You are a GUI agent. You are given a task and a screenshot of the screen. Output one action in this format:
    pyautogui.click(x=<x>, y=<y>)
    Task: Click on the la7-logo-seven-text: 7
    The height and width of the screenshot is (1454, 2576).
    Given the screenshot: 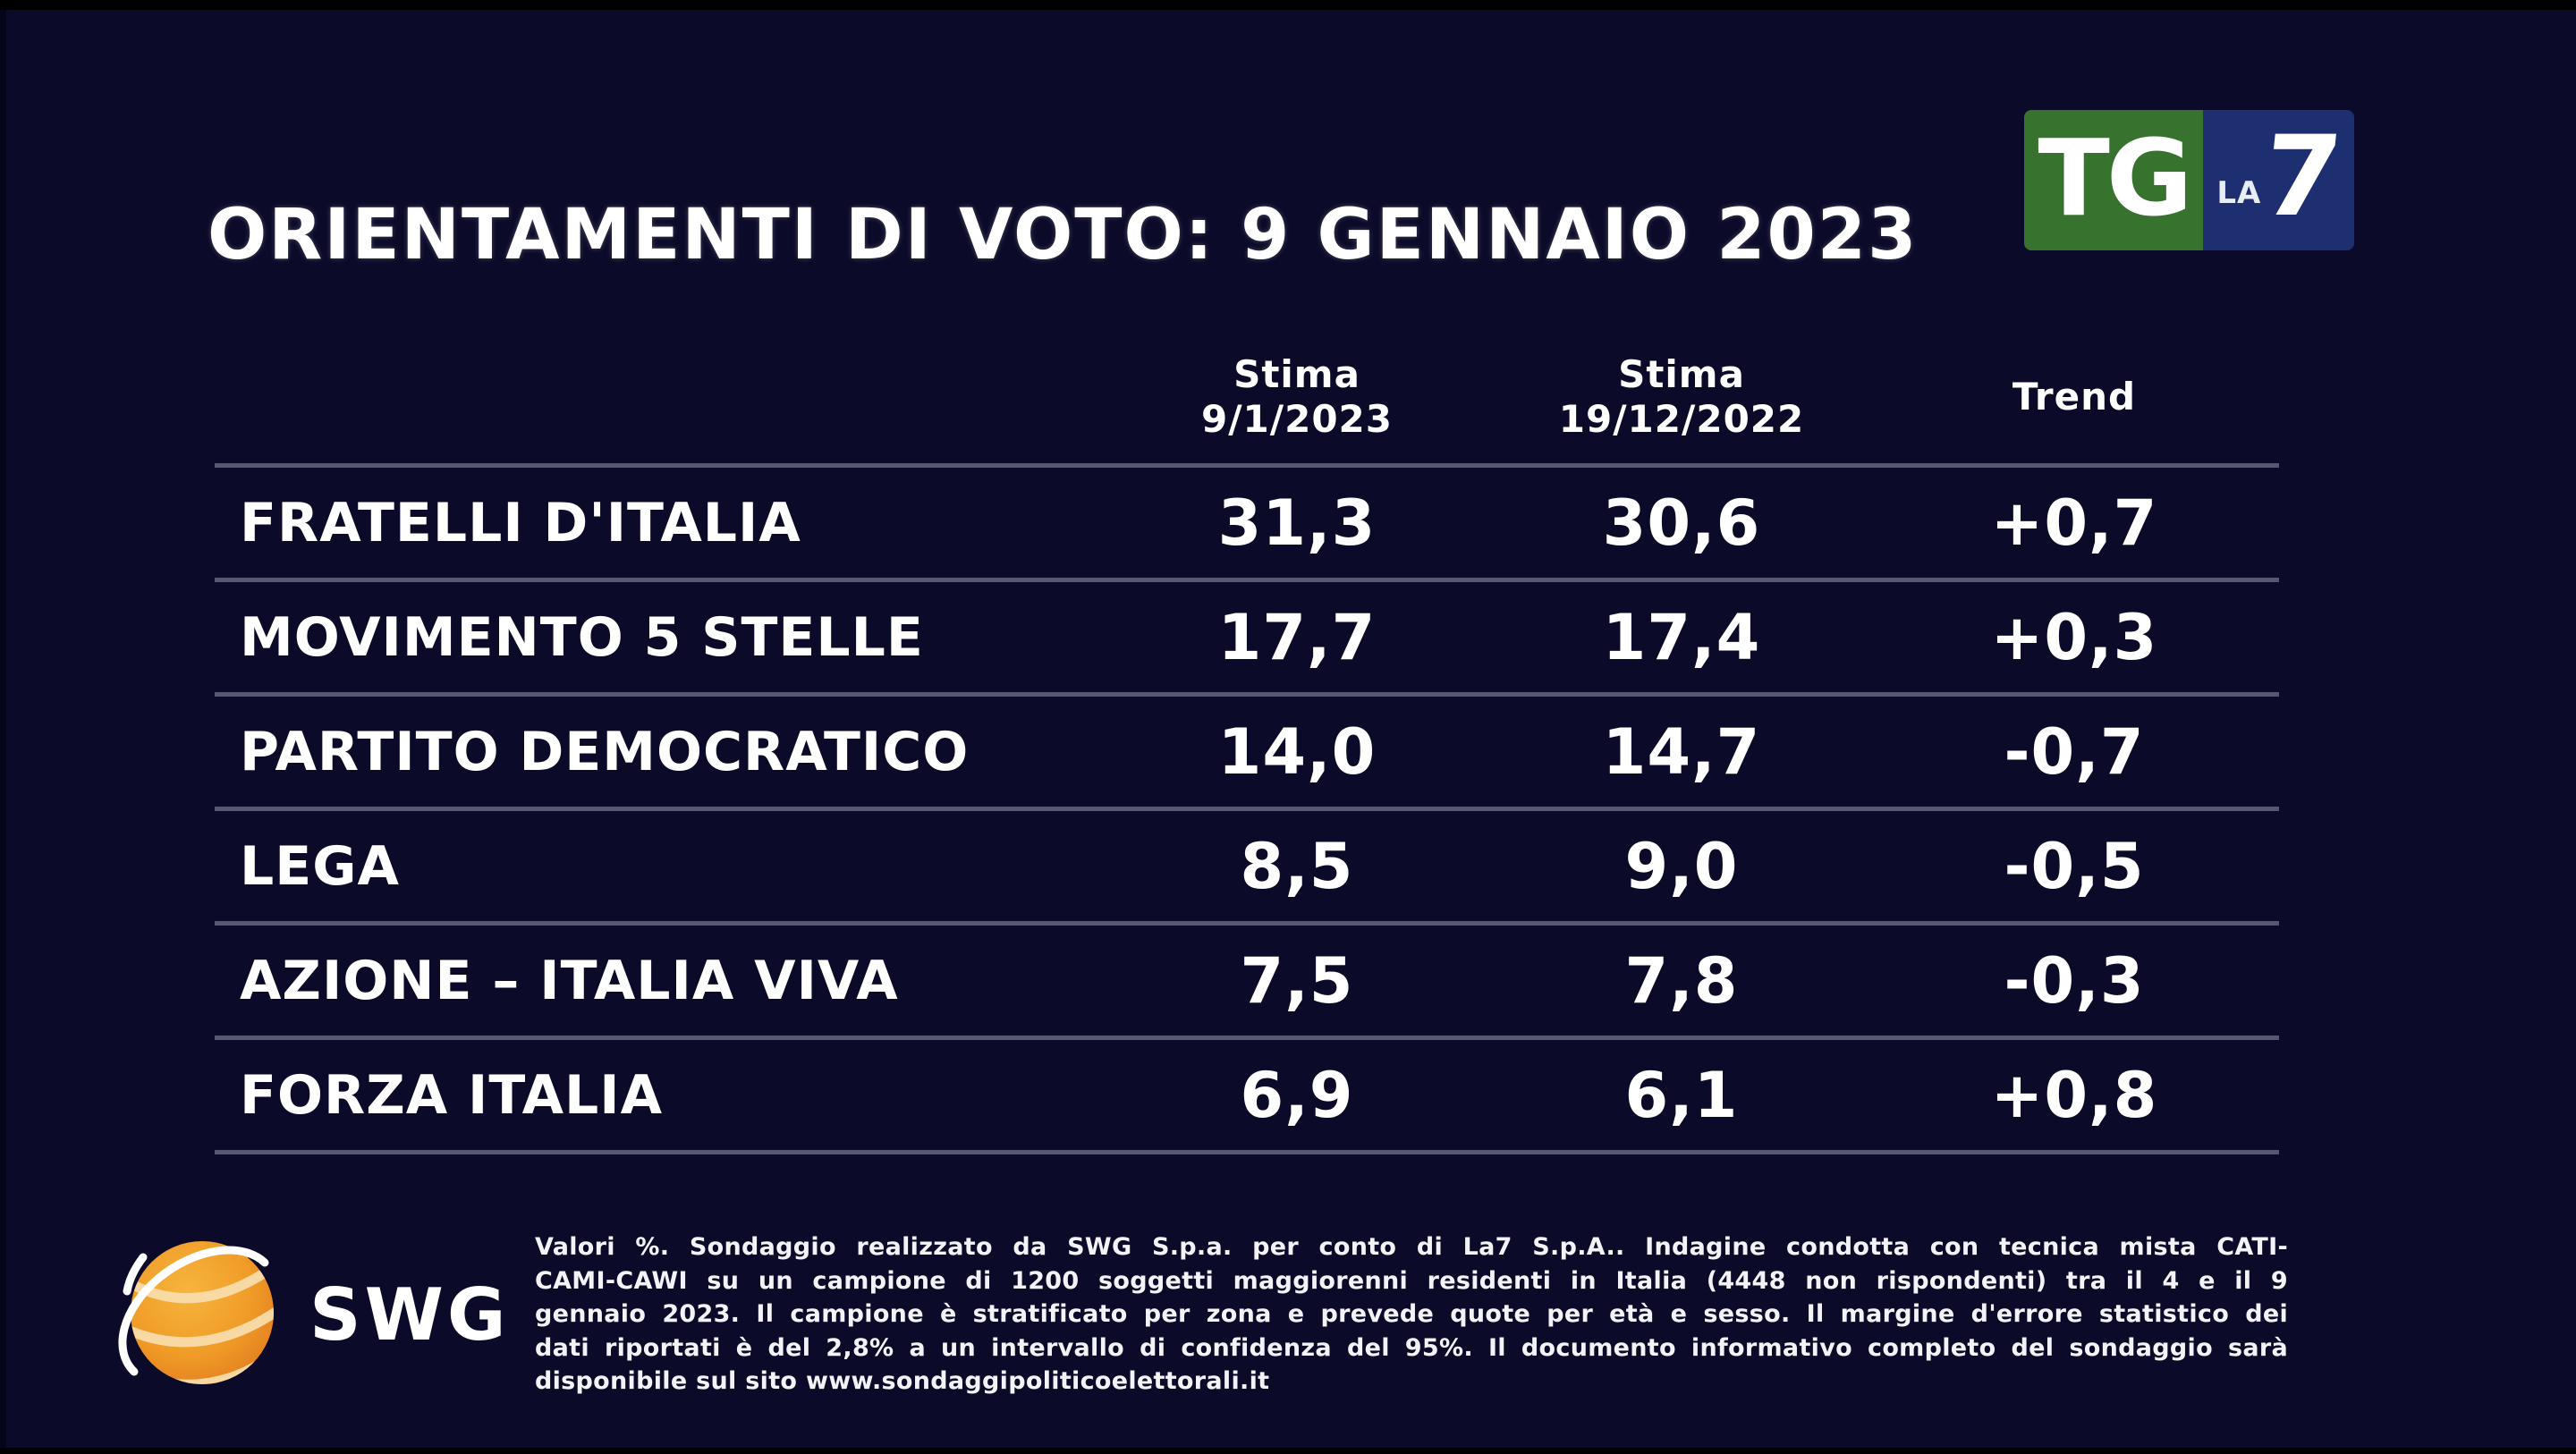 What is the action you would take?
    pyautogui.click(x=2302, y=177)
    